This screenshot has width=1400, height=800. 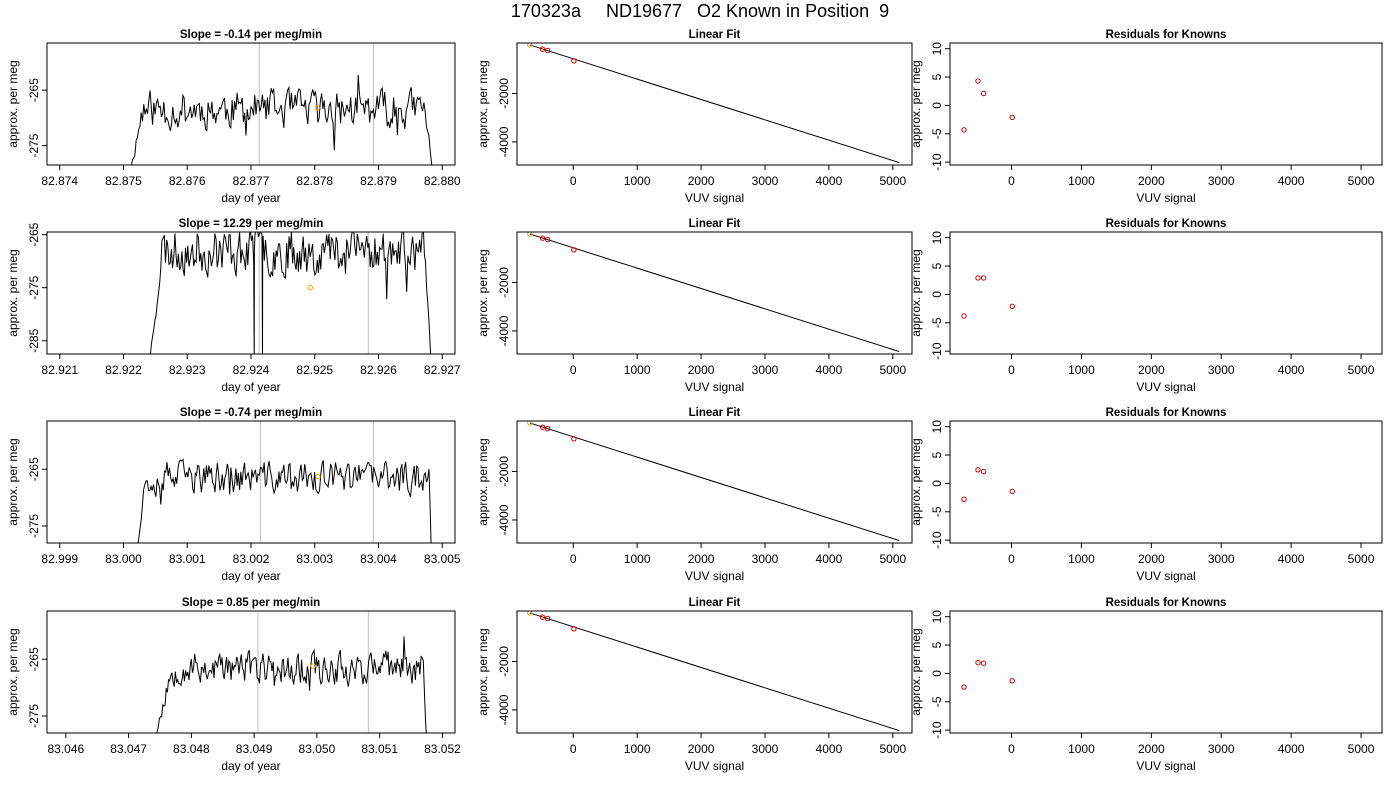 I want to click on figure-suptitle: 170323a ND19677 O2 Known in Position 9, so click(x=700, y=11).